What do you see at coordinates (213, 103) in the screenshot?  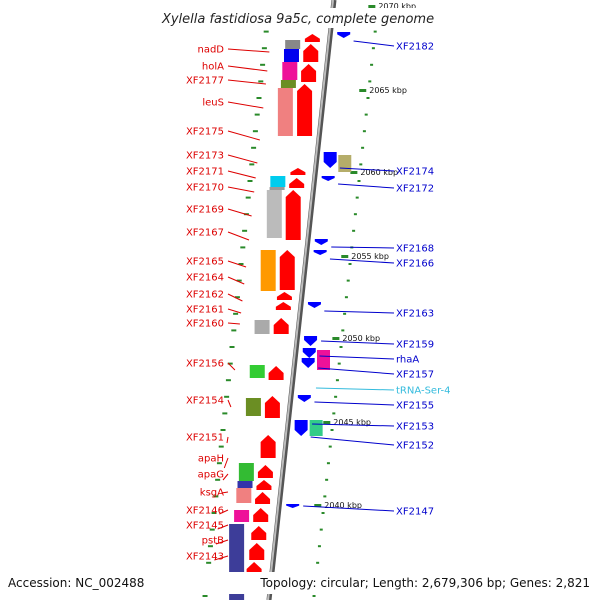 I see `gene-label: leuS` at bounding box center [213, 103].